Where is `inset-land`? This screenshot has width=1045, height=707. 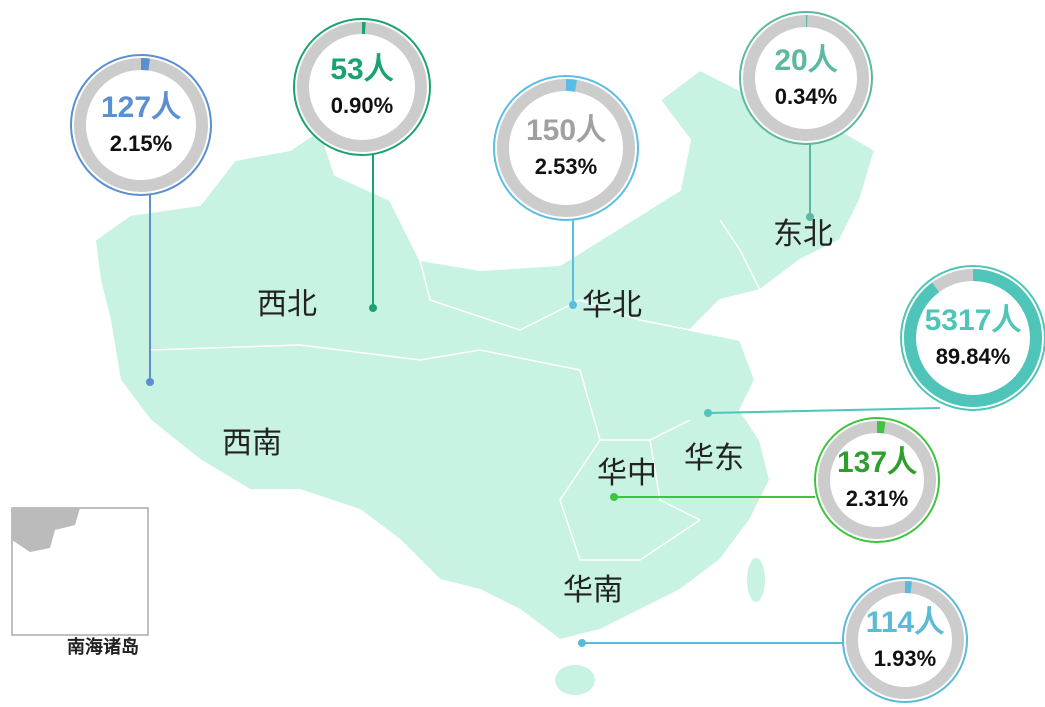 inset-land is located at coordinates (46, 530).